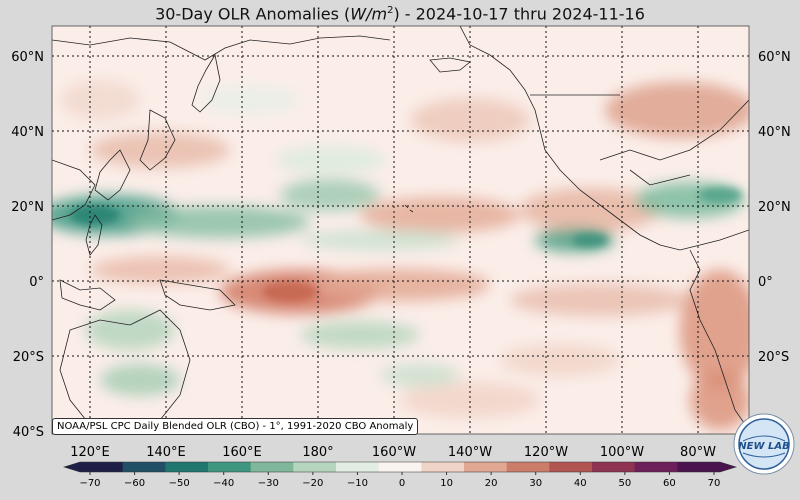 The height and width of the screenshot is (500, 800). I want to click on lat-label-left: 0°, so click(36, 282).